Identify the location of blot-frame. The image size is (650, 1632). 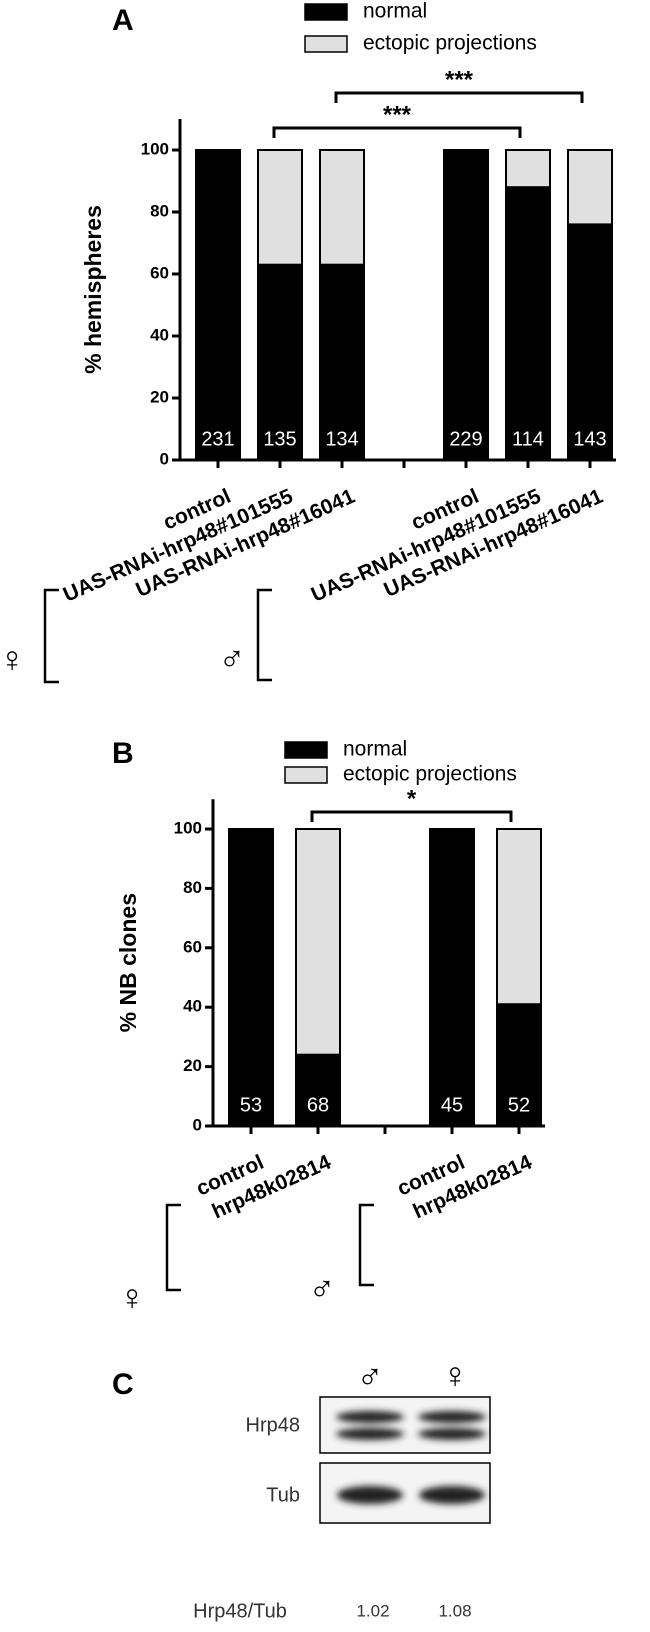
(405, 1425).